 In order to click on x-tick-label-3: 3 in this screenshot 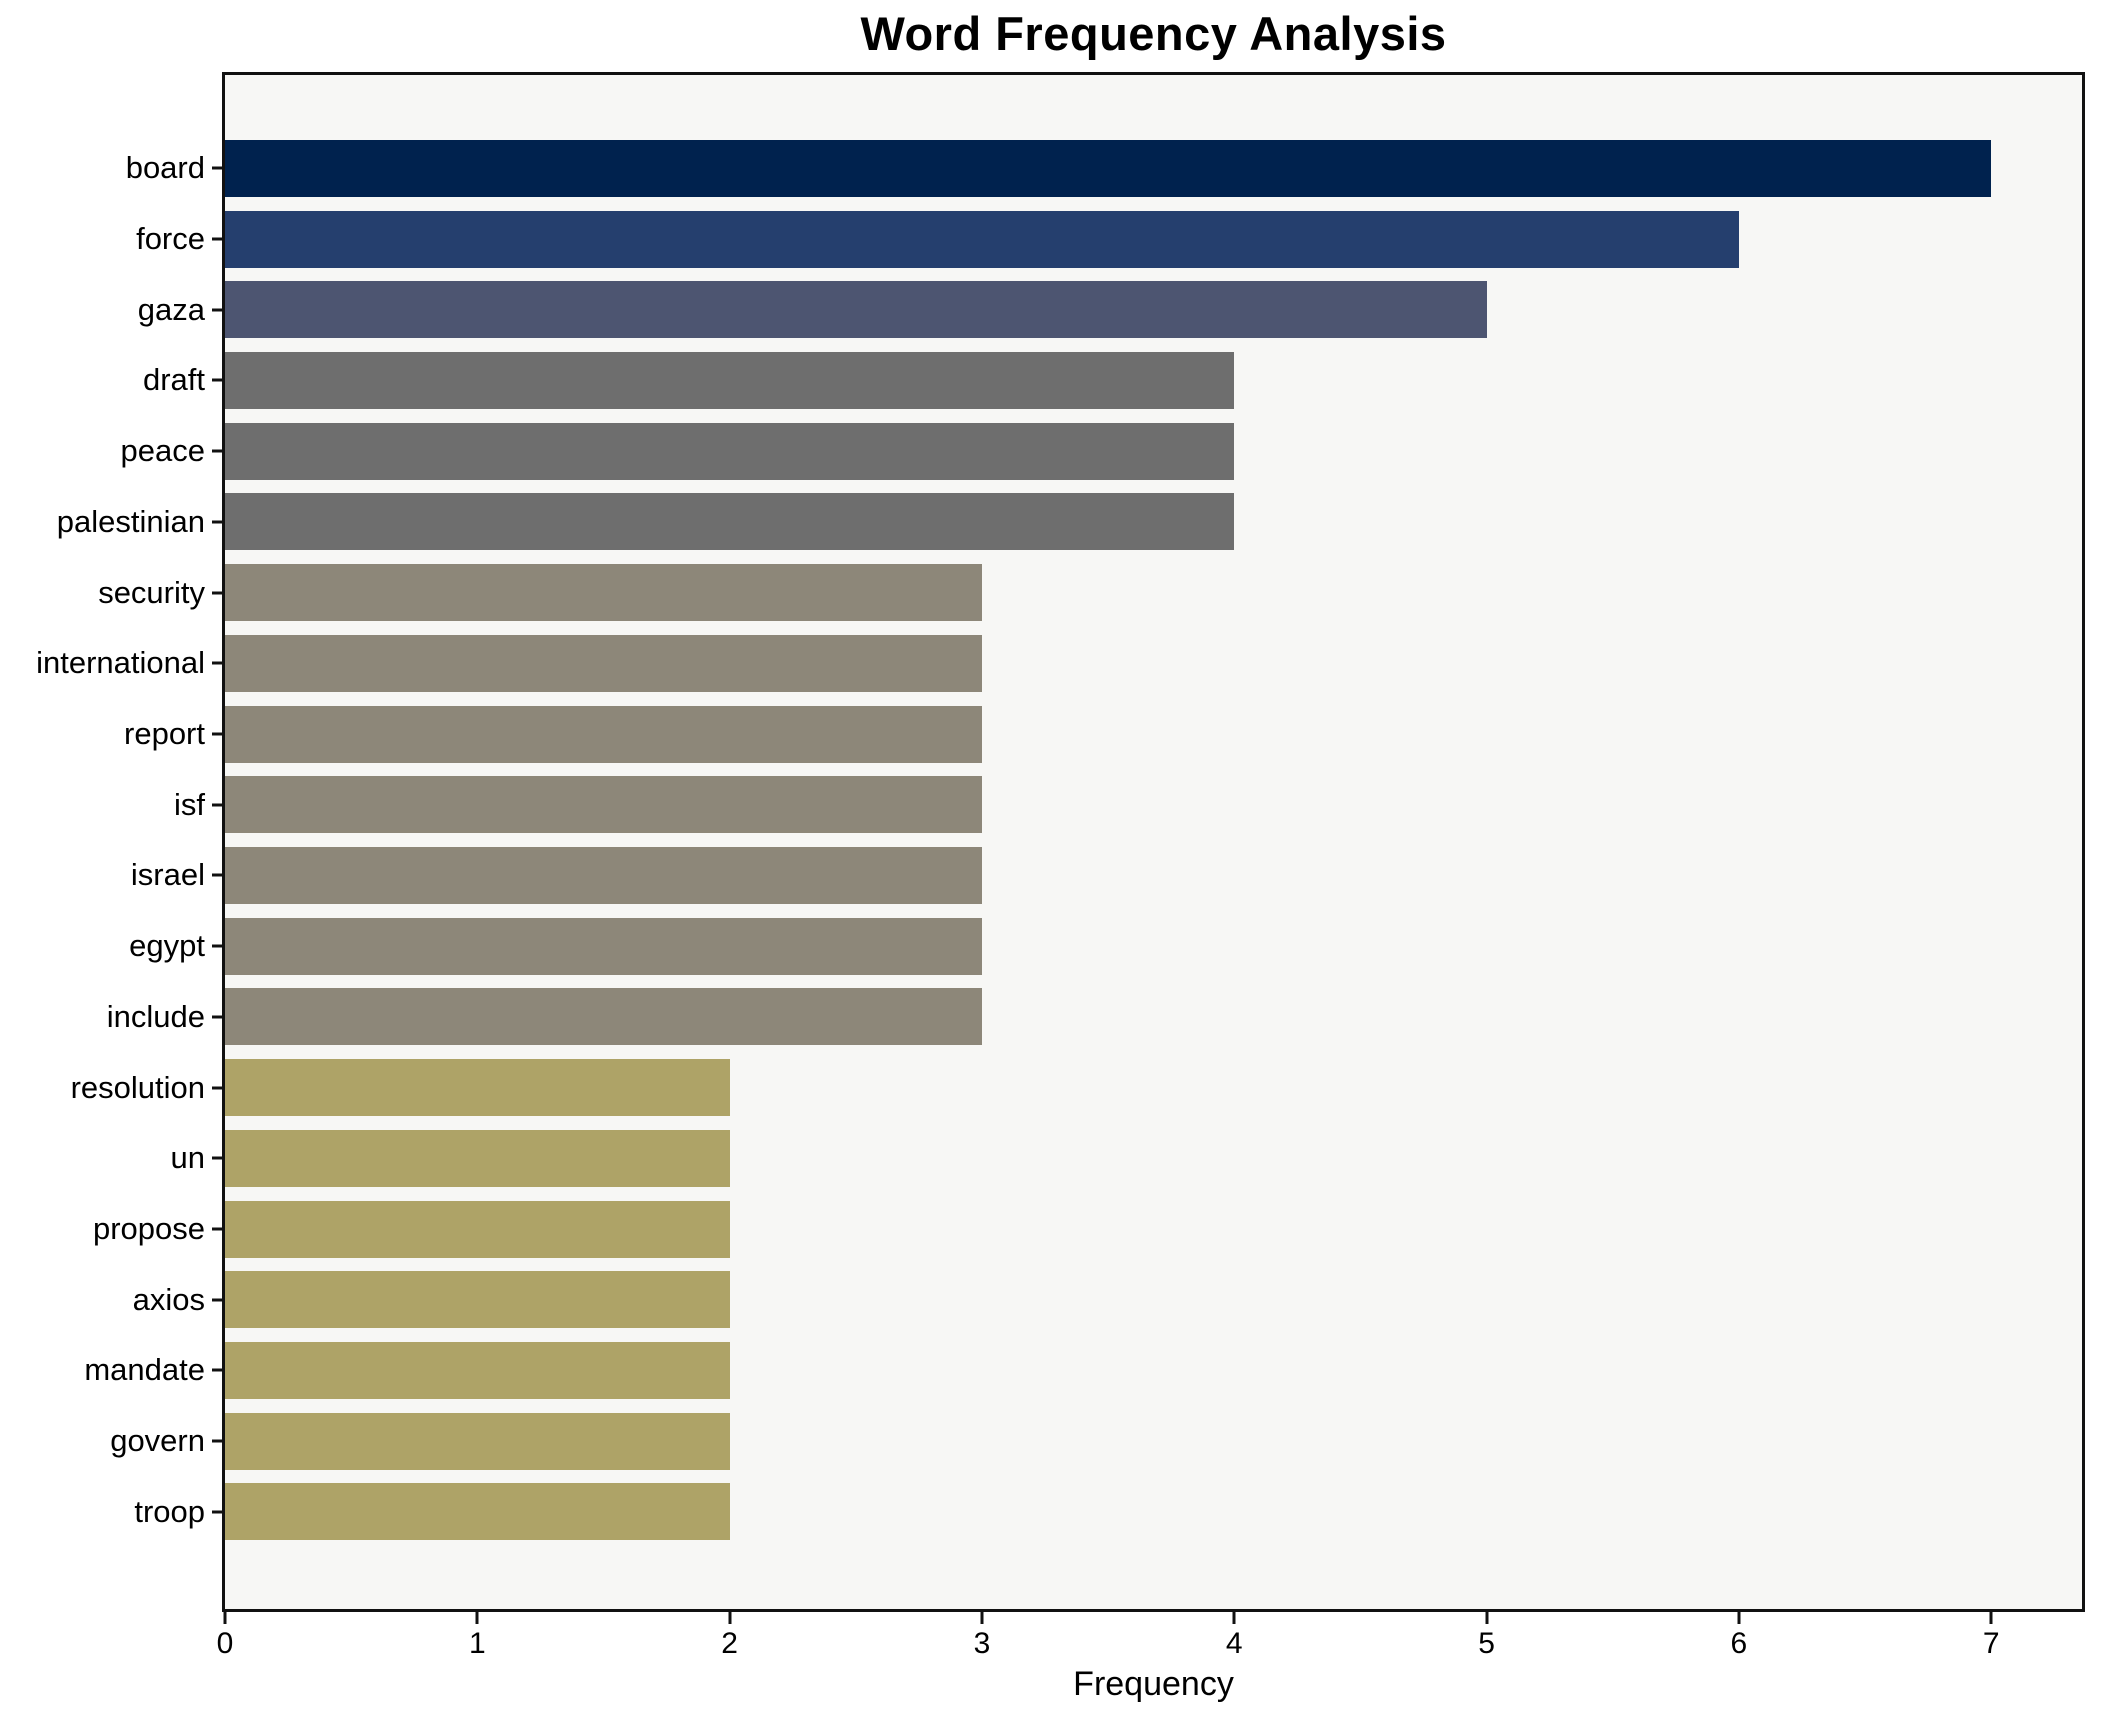, I will do `click(982, 1643)`.